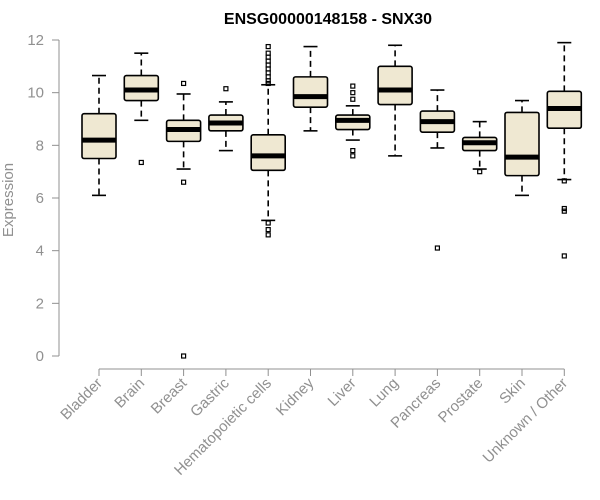  Describe the element at coordinates (512, 391) in the screenshot. I see `x-tick-label: Skin` at that location.